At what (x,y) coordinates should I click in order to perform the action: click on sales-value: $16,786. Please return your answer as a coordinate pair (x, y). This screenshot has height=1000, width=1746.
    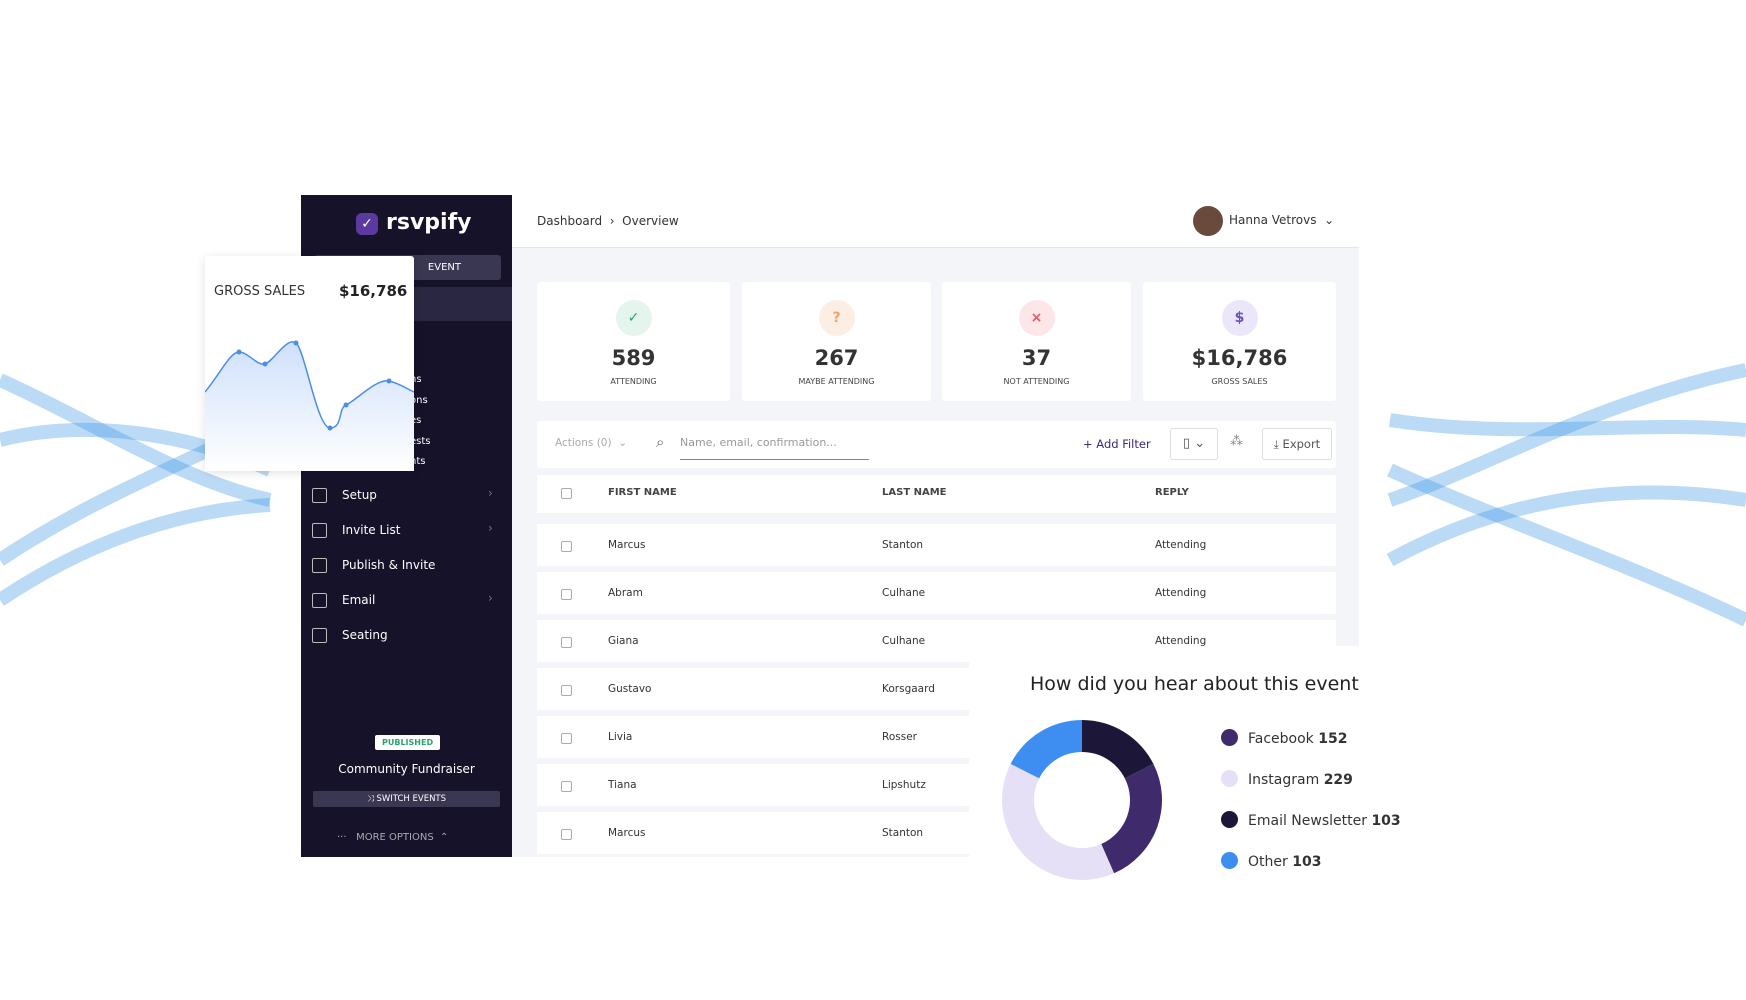
    Looking at the image, I should click on (373, 291).